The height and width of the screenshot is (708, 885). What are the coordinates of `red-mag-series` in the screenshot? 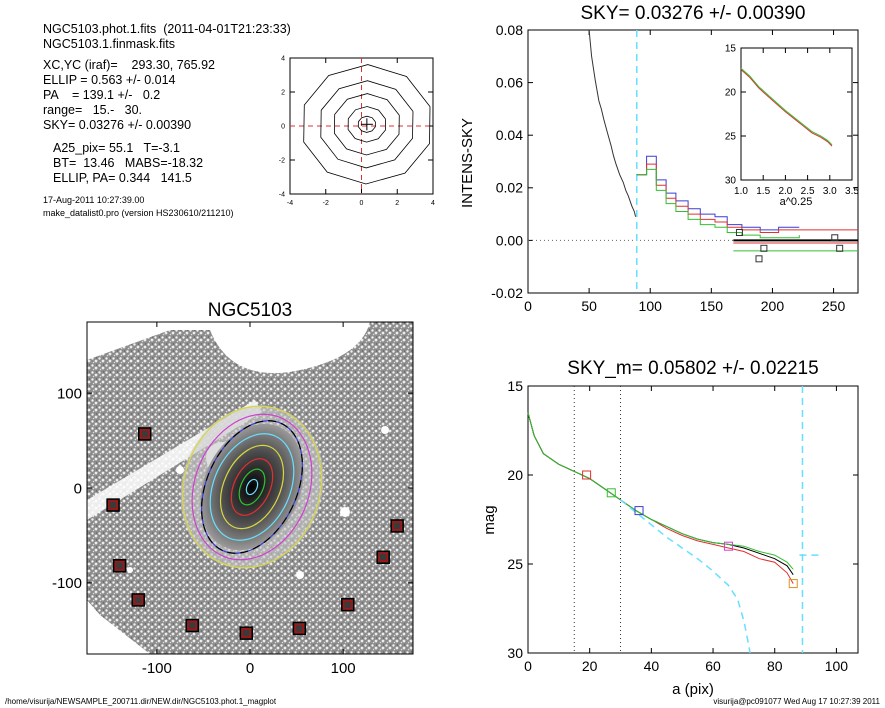 It's located at (660, 498).